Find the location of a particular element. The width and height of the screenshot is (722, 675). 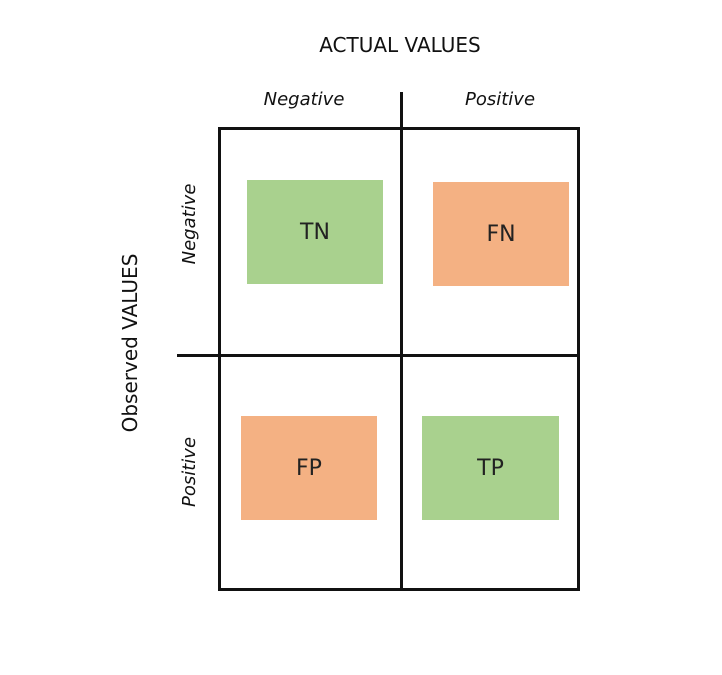

cell-true-positive-label: TP is located at coordinates (490, 468).